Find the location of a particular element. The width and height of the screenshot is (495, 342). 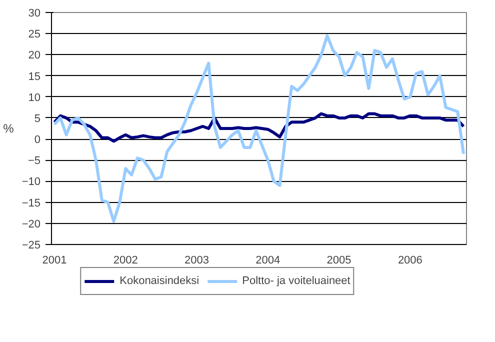

y-tick-label: −5 is located at coordinates (34, 161).